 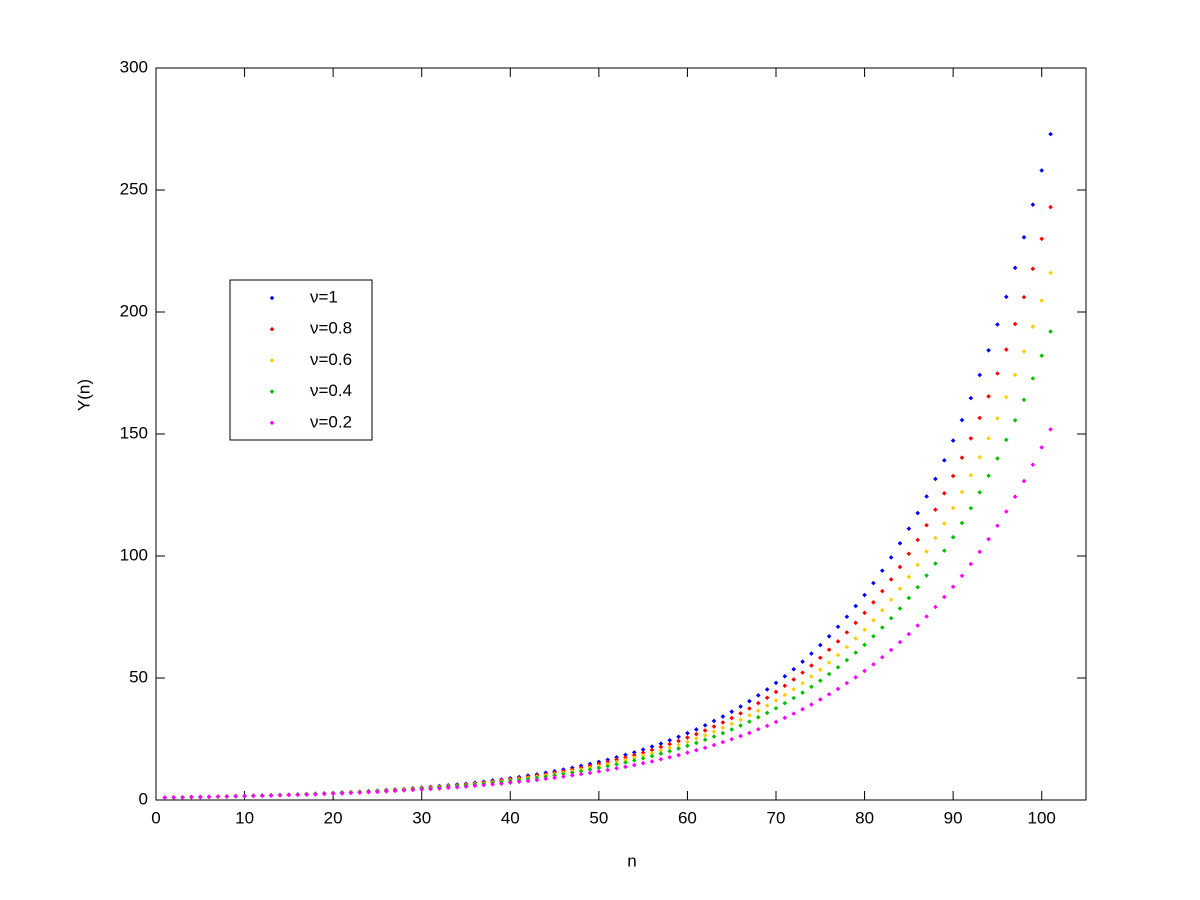 What do you see at coordinates (134, 188) in the screenshot?
I see `y-tick-label: 250` at bounding box center [134, 188].